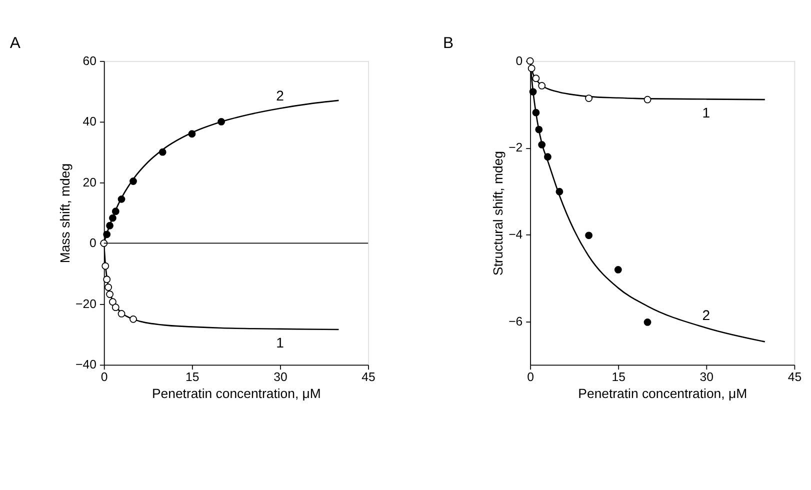  I want to click on y-tick-label: −4, so click(515, 235).